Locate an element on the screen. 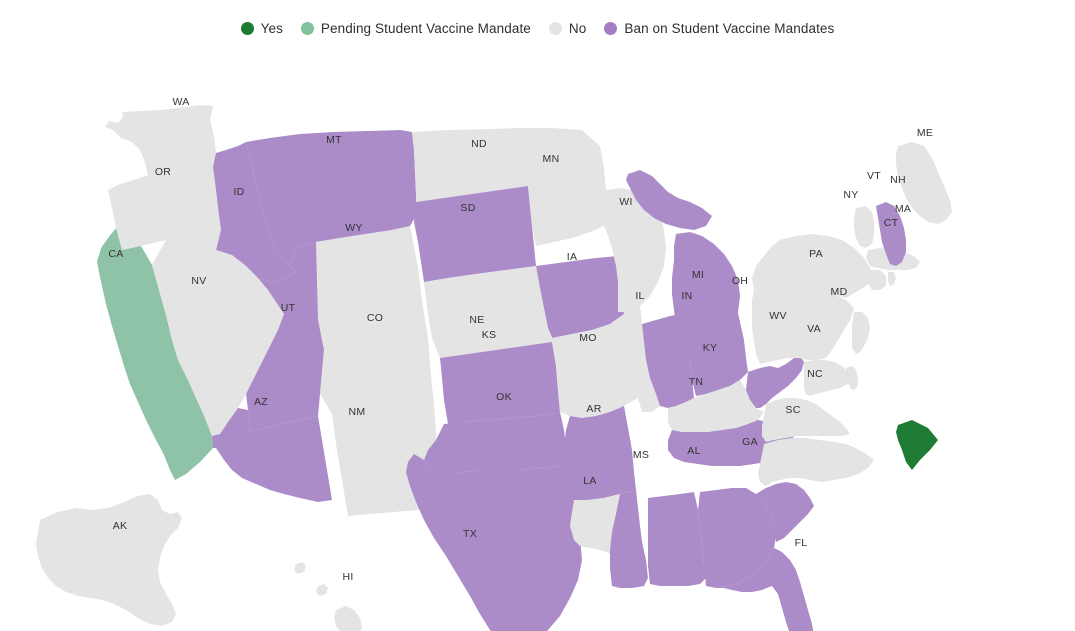  state-wa is located at coordinates (160, 140).